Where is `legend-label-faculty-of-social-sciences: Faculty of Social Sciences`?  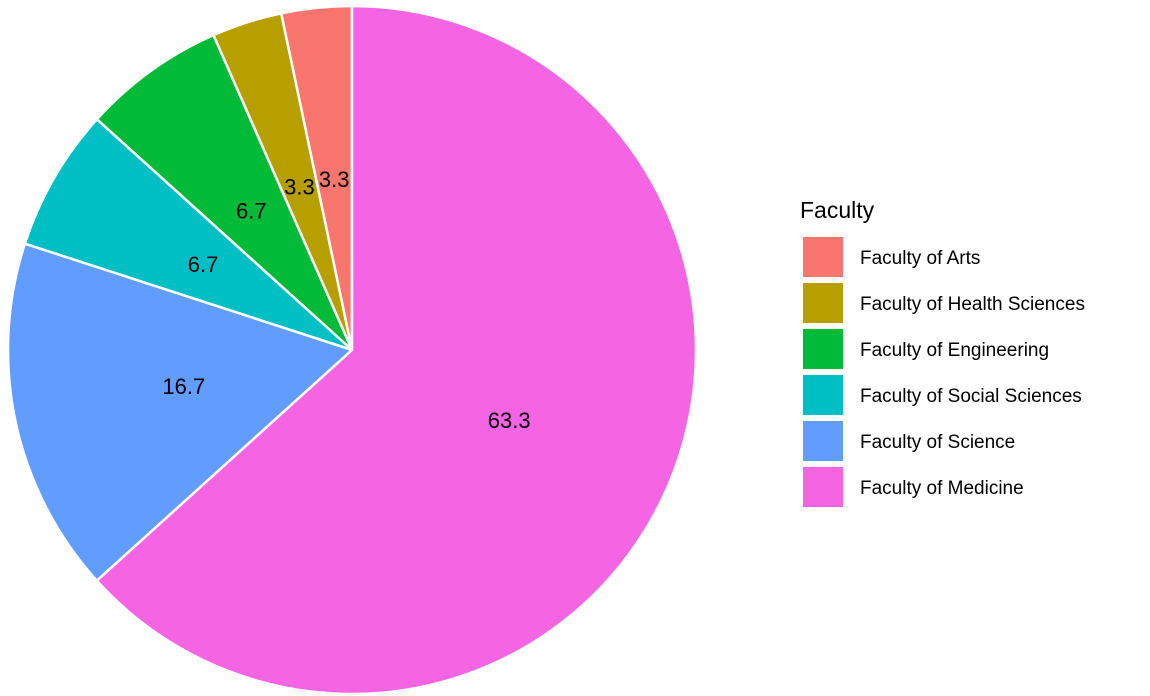
legend-label-faculty-of-social-sciences: Faculty of Social Sciences is located at coordinates (971, 396).